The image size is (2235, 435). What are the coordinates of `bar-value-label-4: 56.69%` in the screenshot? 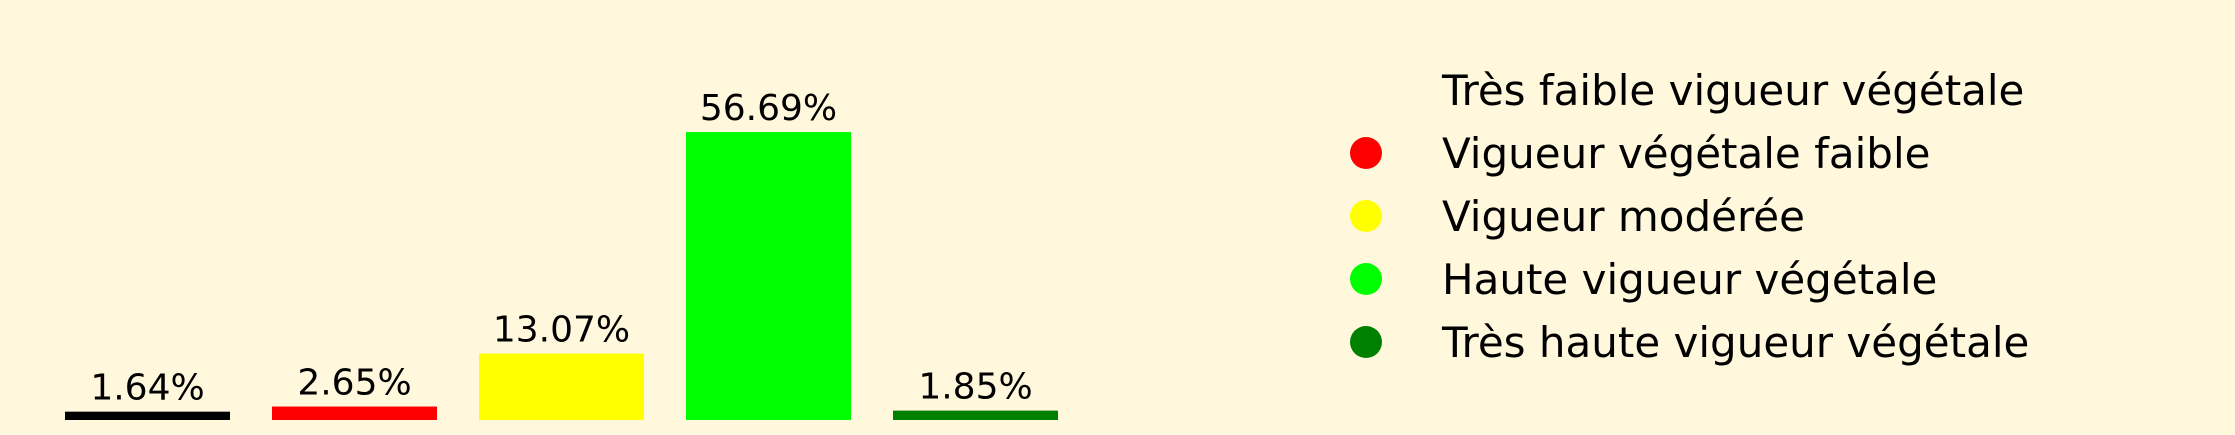 It's located at (768, 108).